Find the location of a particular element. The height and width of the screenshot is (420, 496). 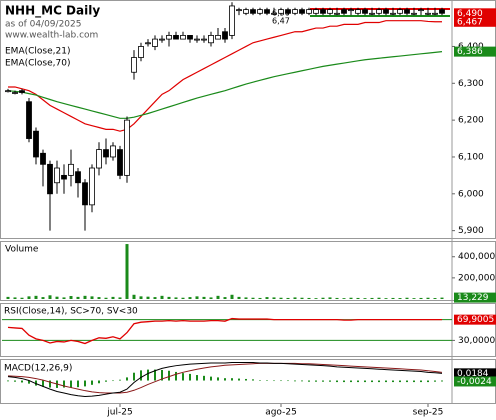

value-tag-label: -0,0024 is located at coordinates (474, 382).